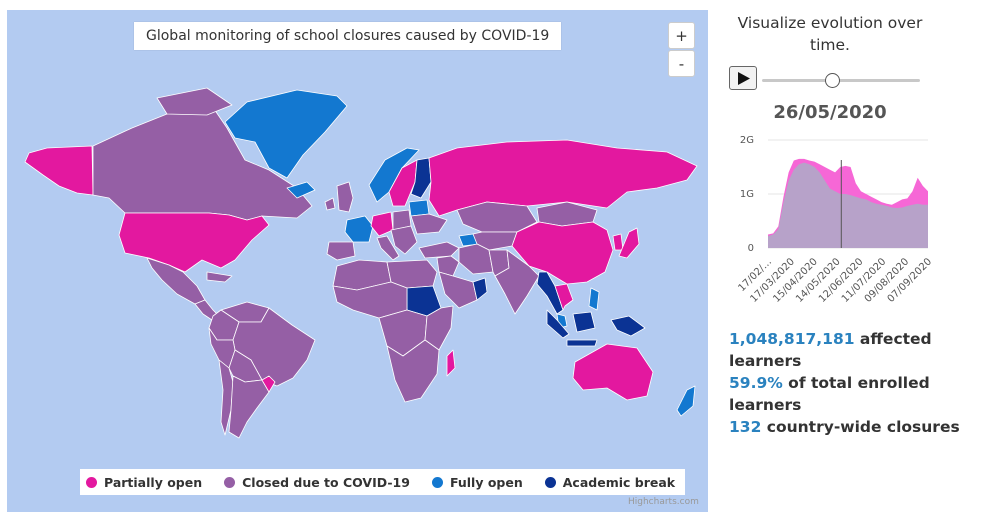  Describe the element at coordinates (830, 34) in the screenshot. I see `side-title: Visualize evolution over time.` at that location.